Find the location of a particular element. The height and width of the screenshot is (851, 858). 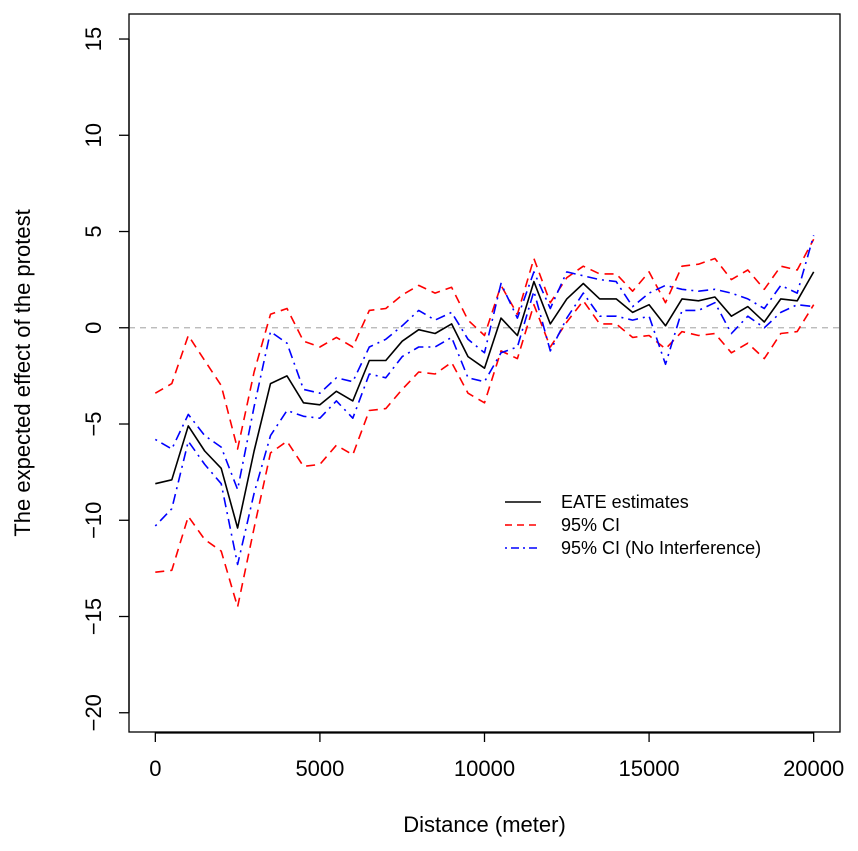

y-tick-label: −10 is located at coordinates (93, 520).